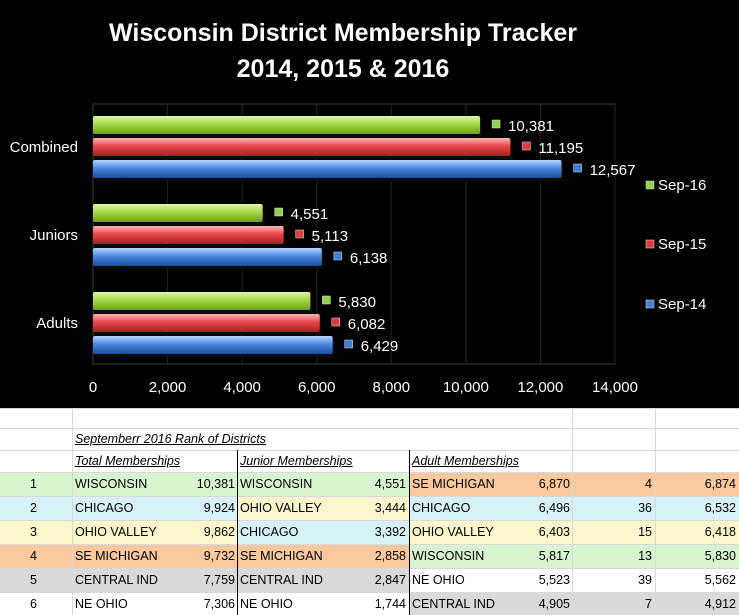 The width and height of the screenshot is (739, 615). I want to click on adult-sum: 5,830, so click(720, 556).